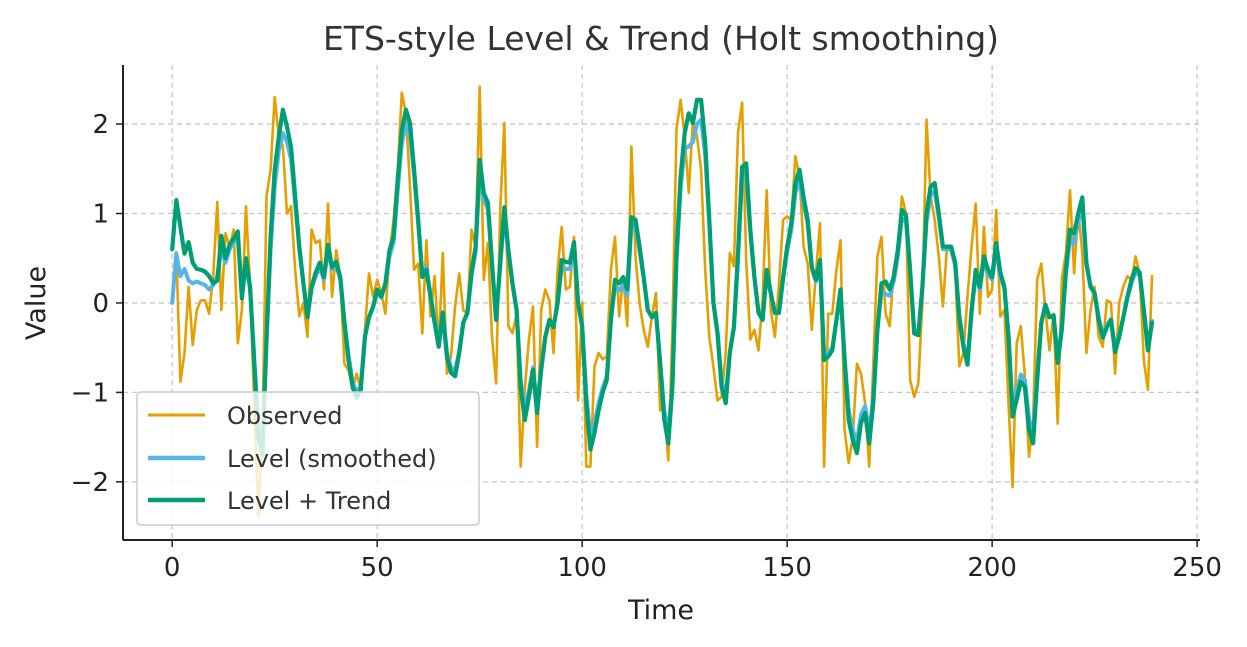 The width and height of the screenshot is (1247, 647). Describe the element at coordinates (100, 304) in the screenshot. I see `y-tick-label: 0` at that location.